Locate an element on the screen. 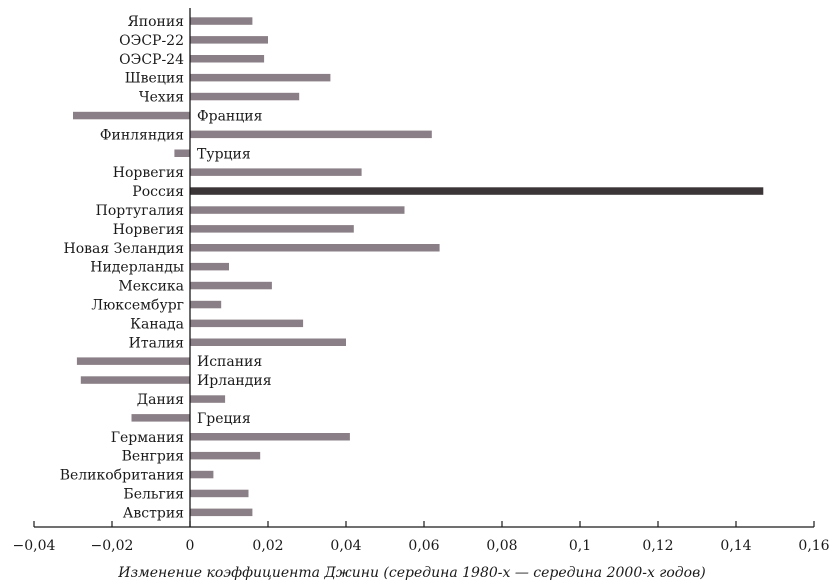 Image resolution: width=839 pixels, height=583 pixels. x-tick-label: 0,14 is located at coordinates (735, 546).